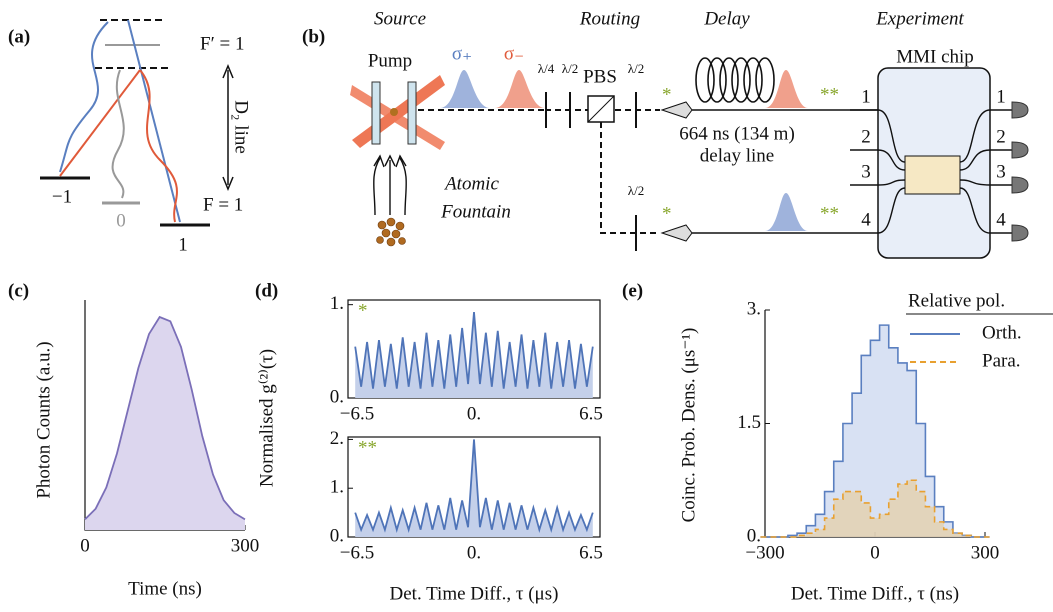 The height and width of the screenshot is (612, 1053). What do you see at coordinates (471, 183) in the screenshot?
I see `source-label: Atomic` at bounding box center [471, 183].